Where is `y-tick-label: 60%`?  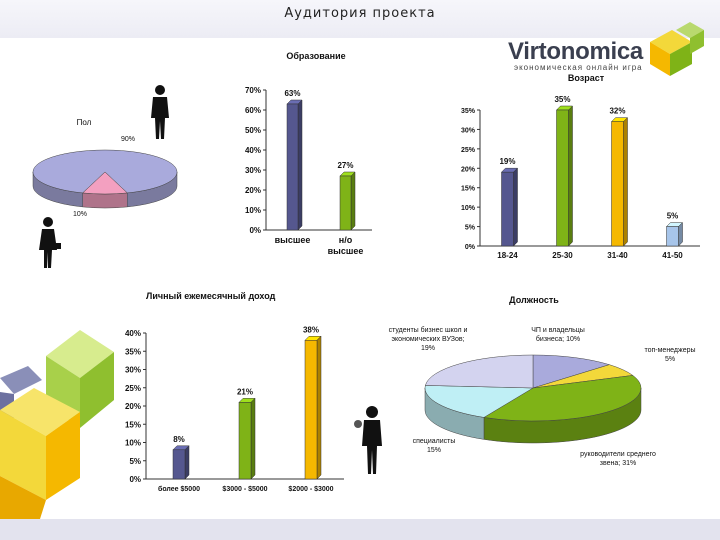 y-tick-label: 60% is located at coordinates (253, 110).